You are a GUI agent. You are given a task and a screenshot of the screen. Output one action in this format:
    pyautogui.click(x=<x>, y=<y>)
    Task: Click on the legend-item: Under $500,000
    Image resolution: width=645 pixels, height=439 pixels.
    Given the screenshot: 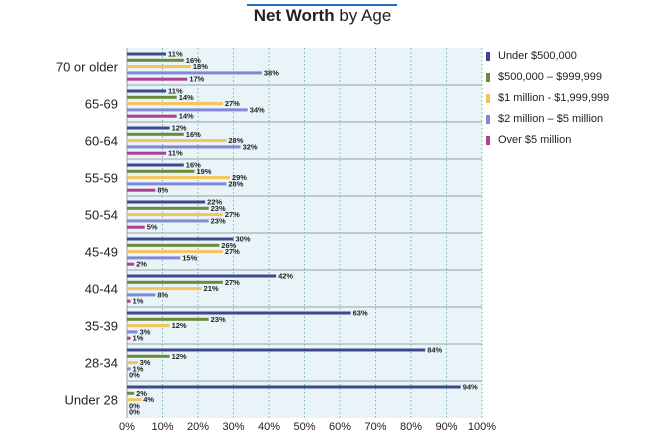 What is the action you would take?
    pyautogui.click(x=565, y=60)
    